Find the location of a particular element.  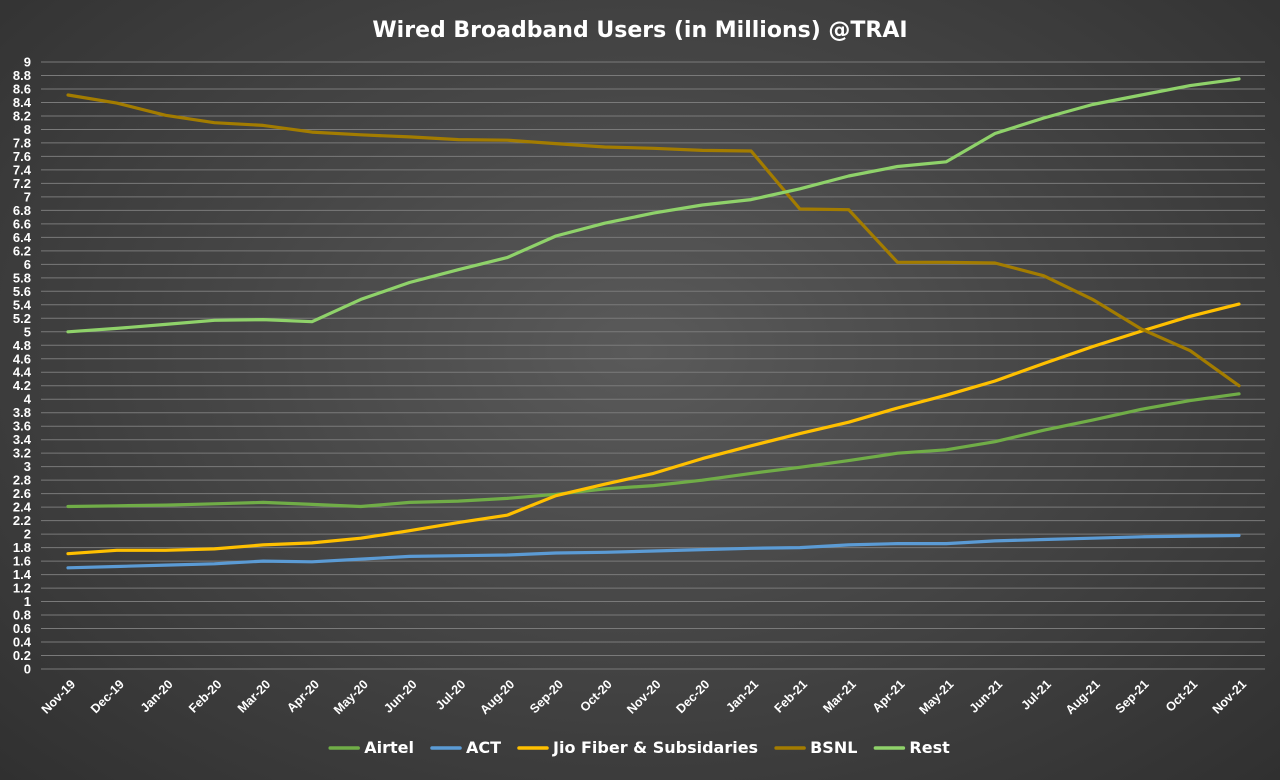

y-tick-label: 8 is located at coordinates (27, 129).